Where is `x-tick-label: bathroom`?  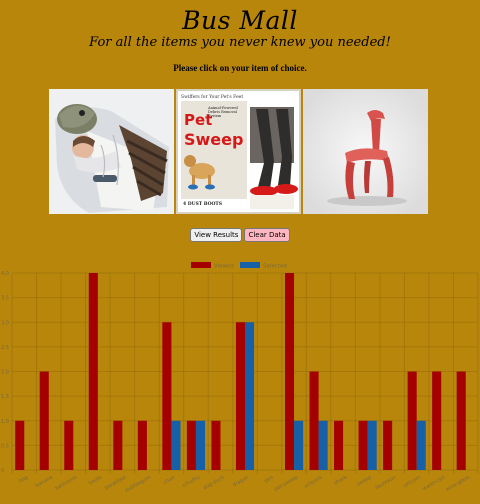
x-tick-label: bathroom is located at coordinates (66, 482).